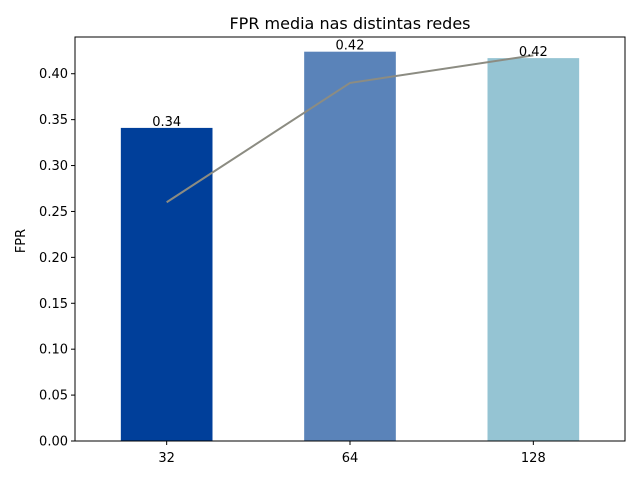  I want to click on bar-value-label-32: 0.34, so click(166, 122).